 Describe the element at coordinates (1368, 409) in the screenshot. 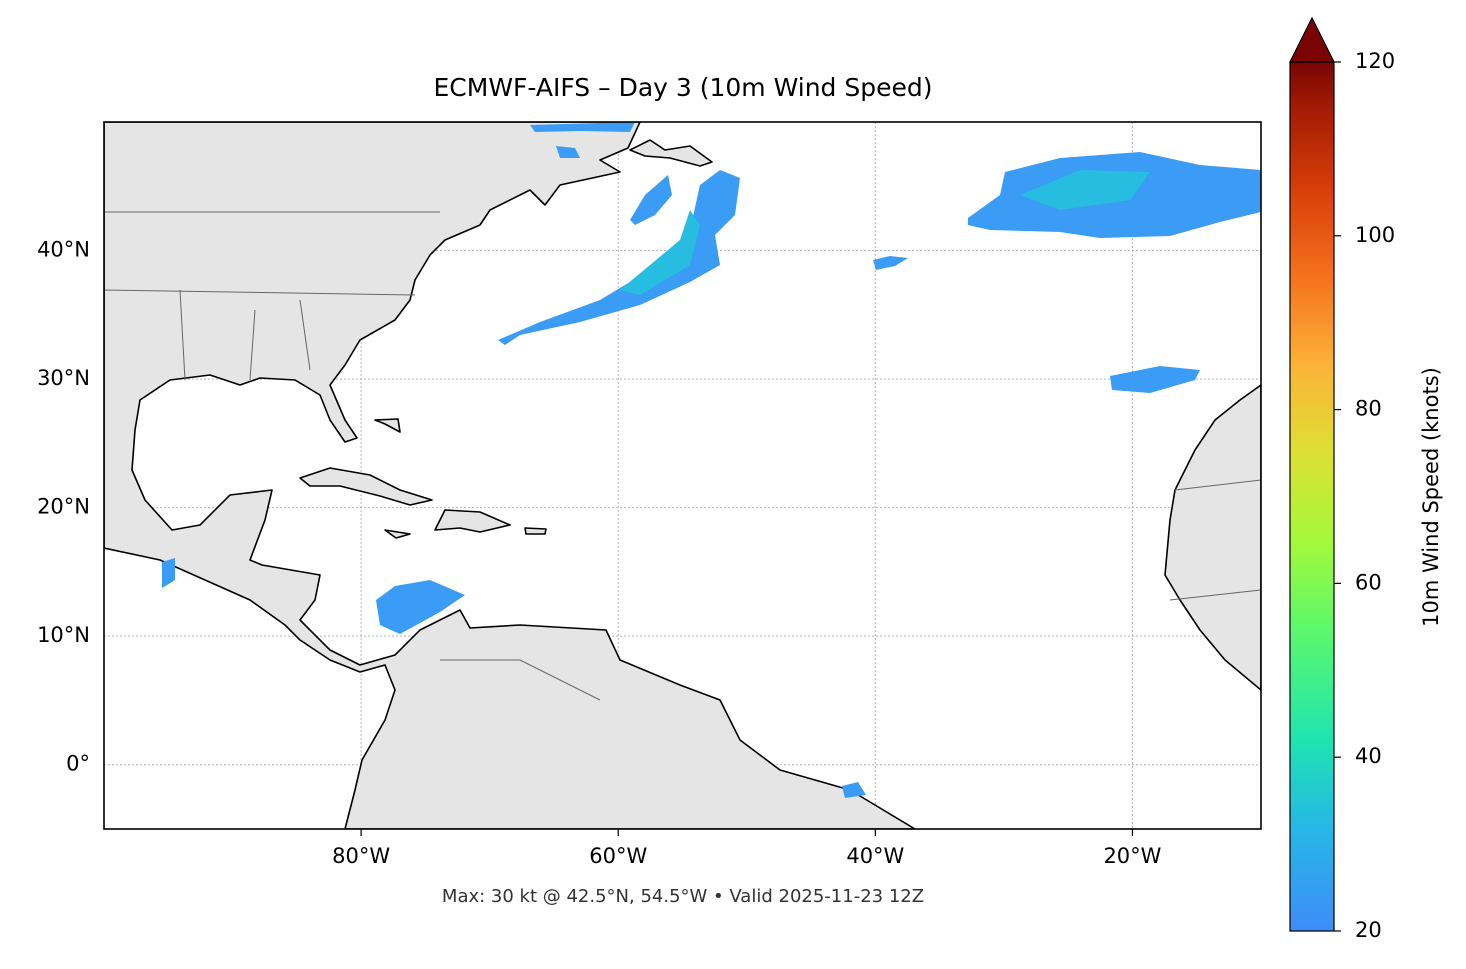

I see `colorbar-tick-label: 80` at that location.